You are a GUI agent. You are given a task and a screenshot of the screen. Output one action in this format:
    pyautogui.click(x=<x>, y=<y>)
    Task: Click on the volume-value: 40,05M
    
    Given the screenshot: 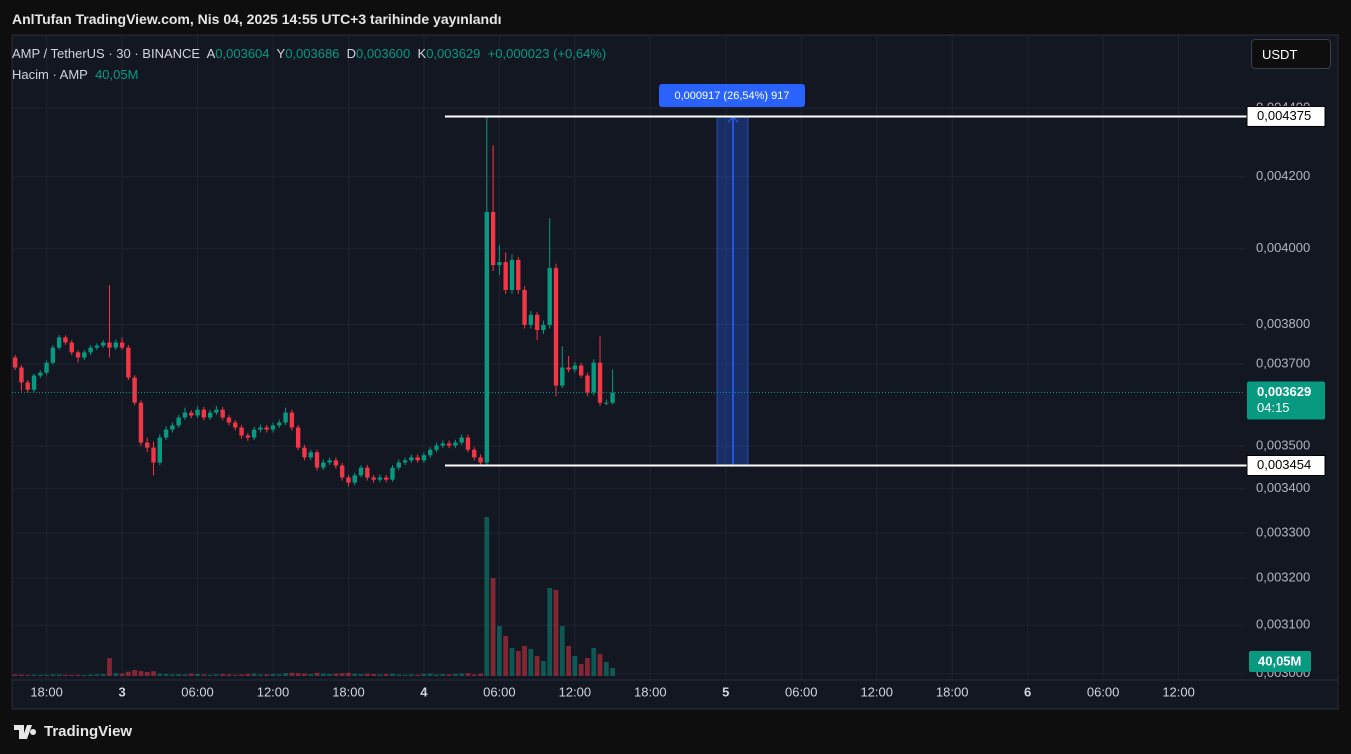 What is the action you would take?
    pyautogui.click(x=117, y=74)
    